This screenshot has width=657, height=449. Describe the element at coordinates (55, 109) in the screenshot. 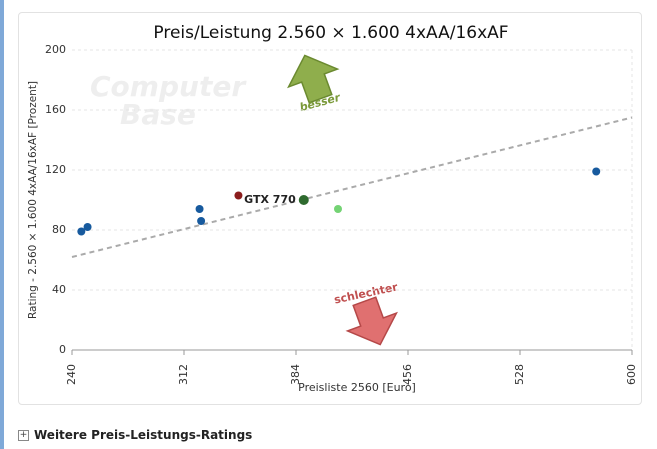

I see `y-tick-label: 160` at that location.